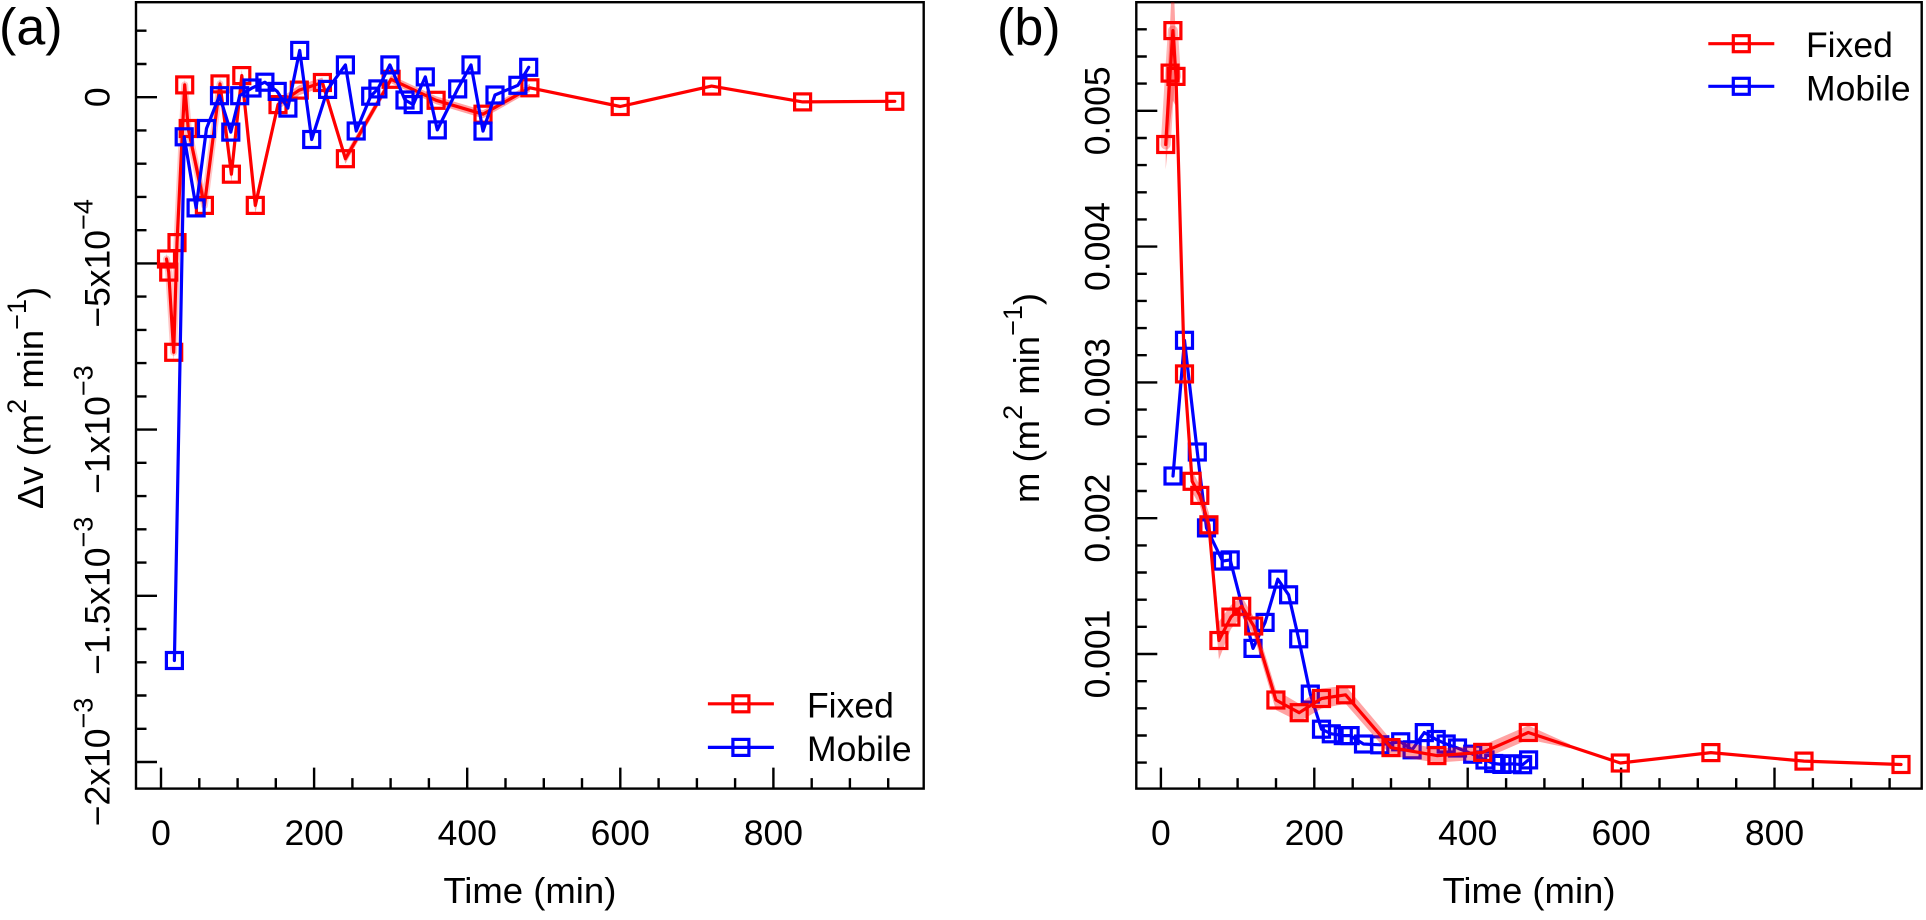  Describe the element at coordinates (1098, 518) in the screenshot. I see `svg-text: 0.002` at that location.